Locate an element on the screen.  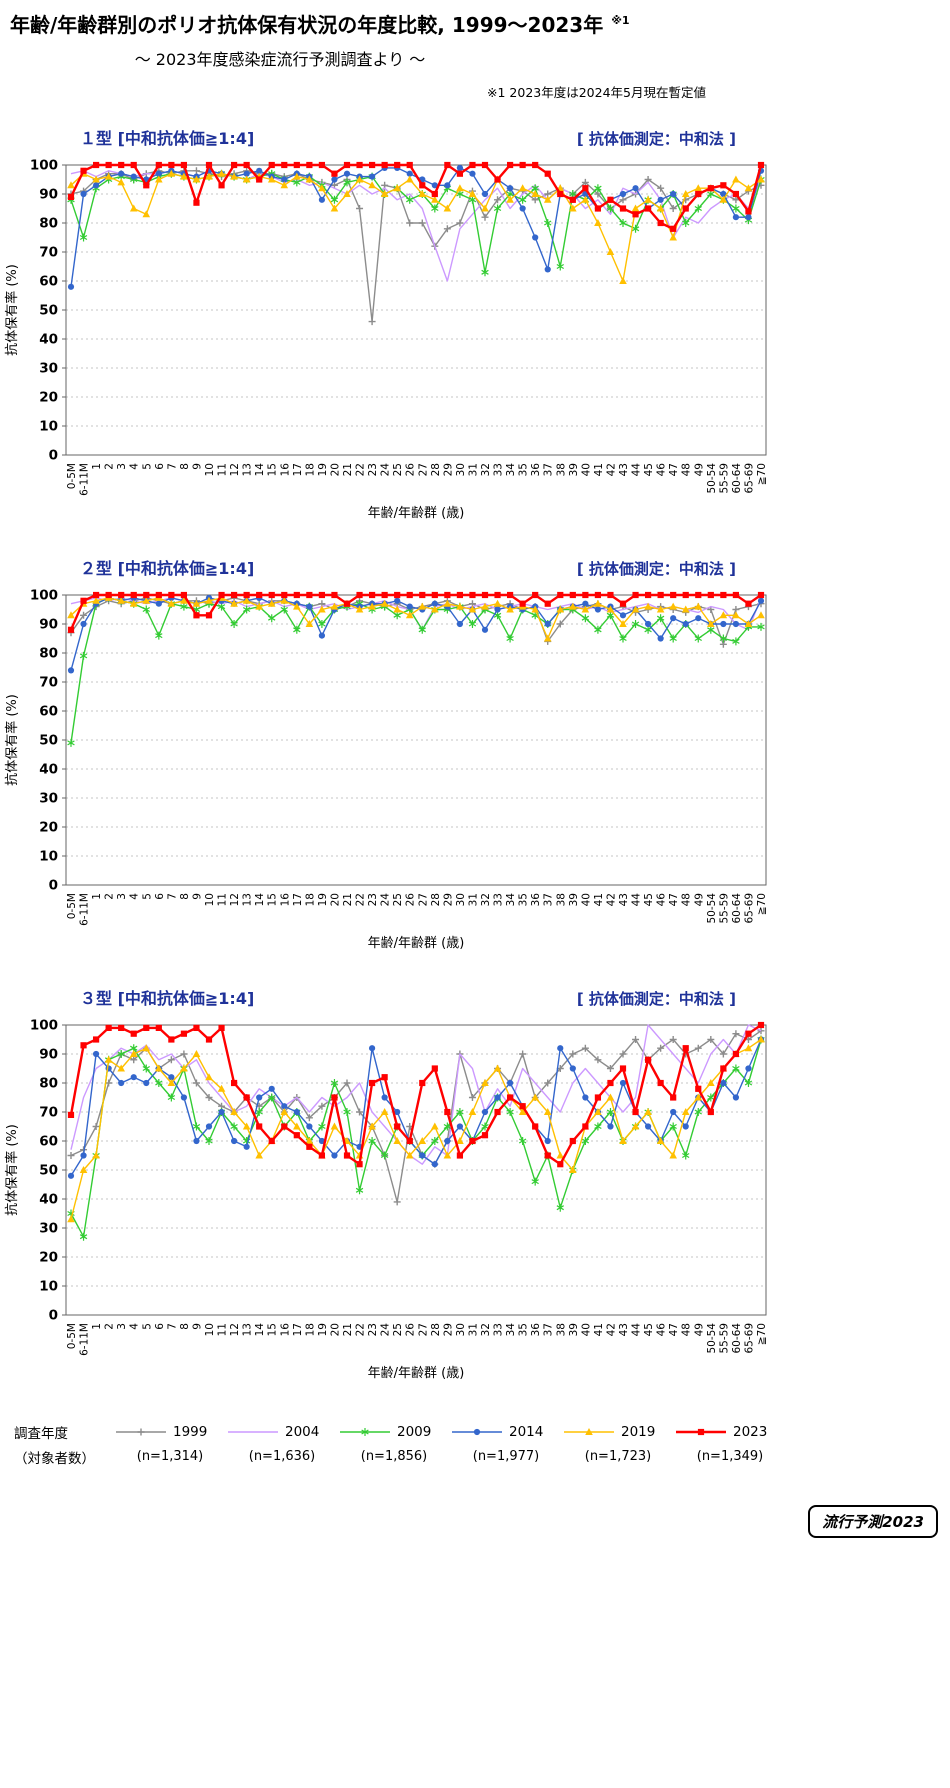
svg-text: 33 is located at coordinates (499, 1329).